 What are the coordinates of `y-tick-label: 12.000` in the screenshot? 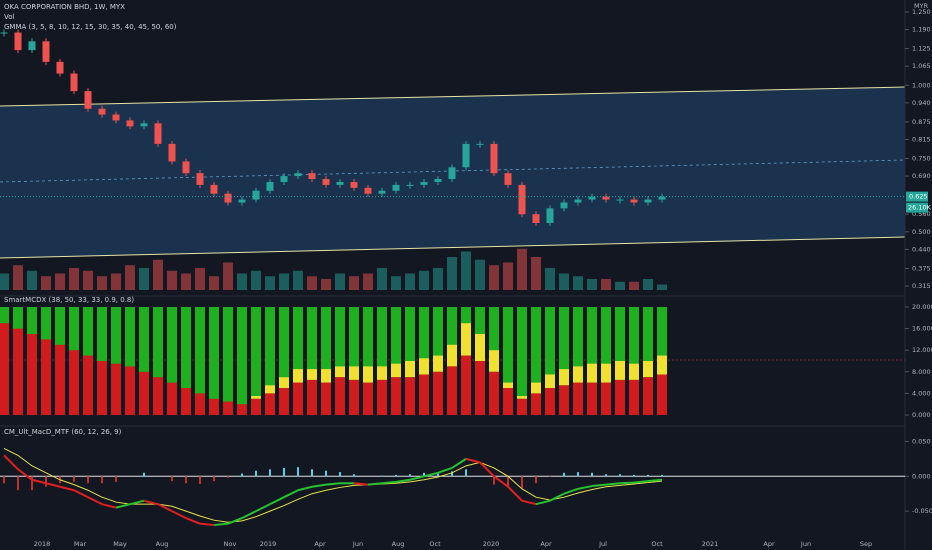 It's located at (922, 350).